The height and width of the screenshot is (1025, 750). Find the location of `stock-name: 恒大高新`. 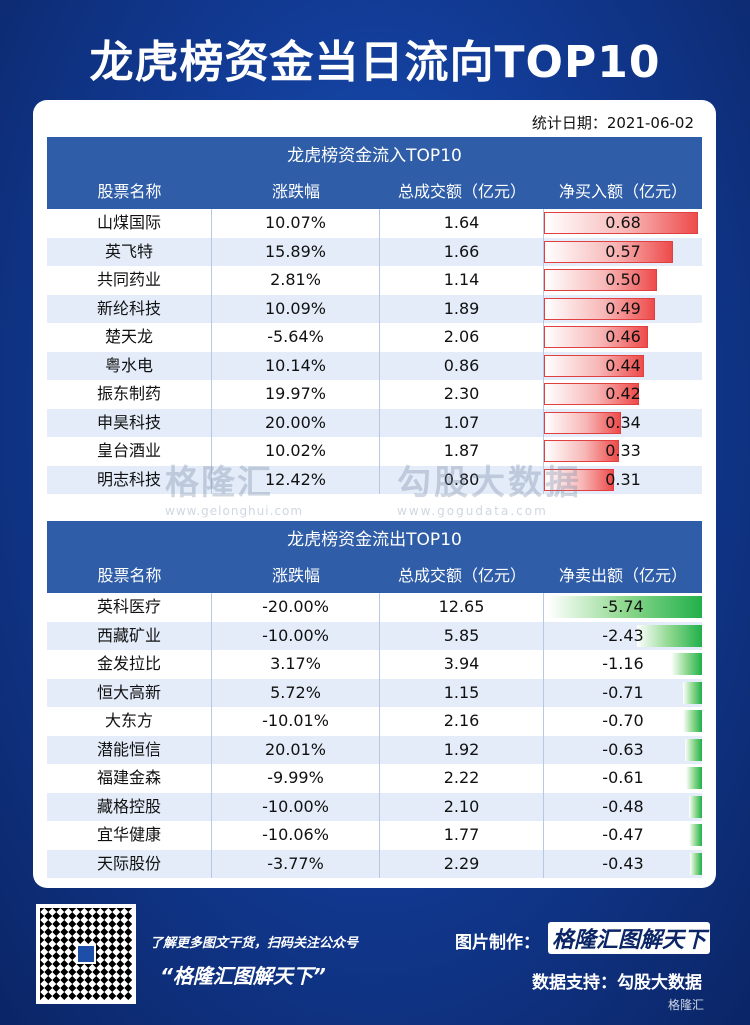

stock-name: 恒大高新 is located at coordinates (129, 692).